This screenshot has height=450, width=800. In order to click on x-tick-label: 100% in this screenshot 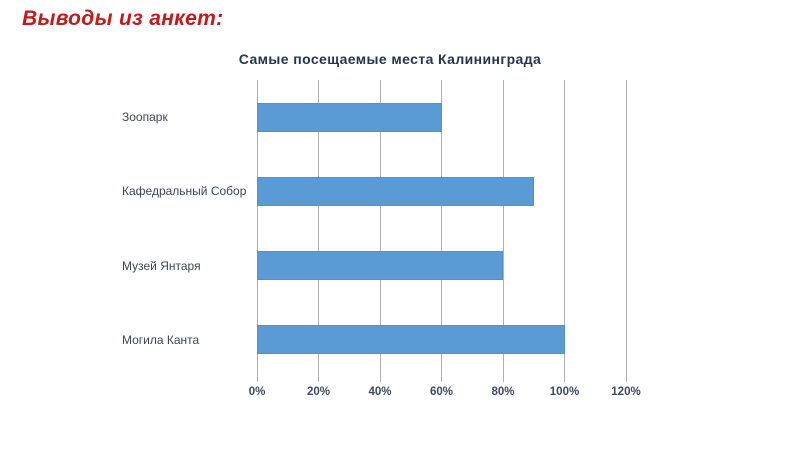, I will do `click(564, 392)`.